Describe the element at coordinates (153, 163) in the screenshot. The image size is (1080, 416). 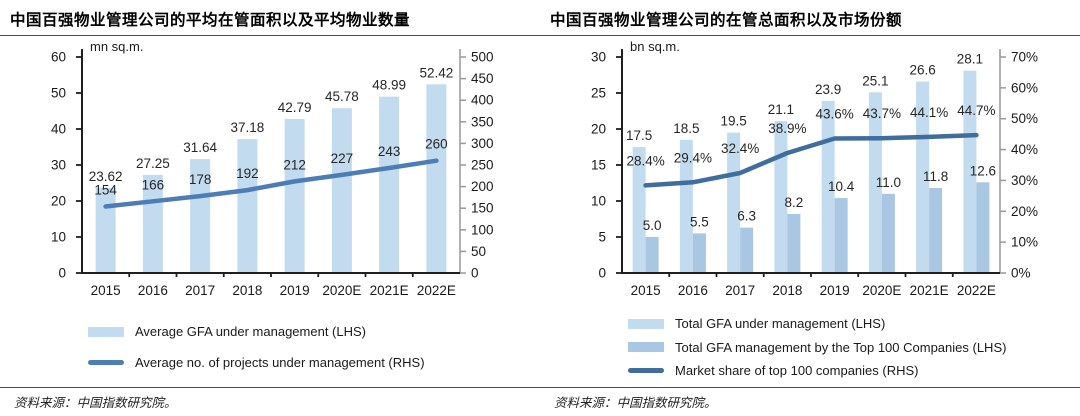
I see `svg-text: 27.25` at that location.